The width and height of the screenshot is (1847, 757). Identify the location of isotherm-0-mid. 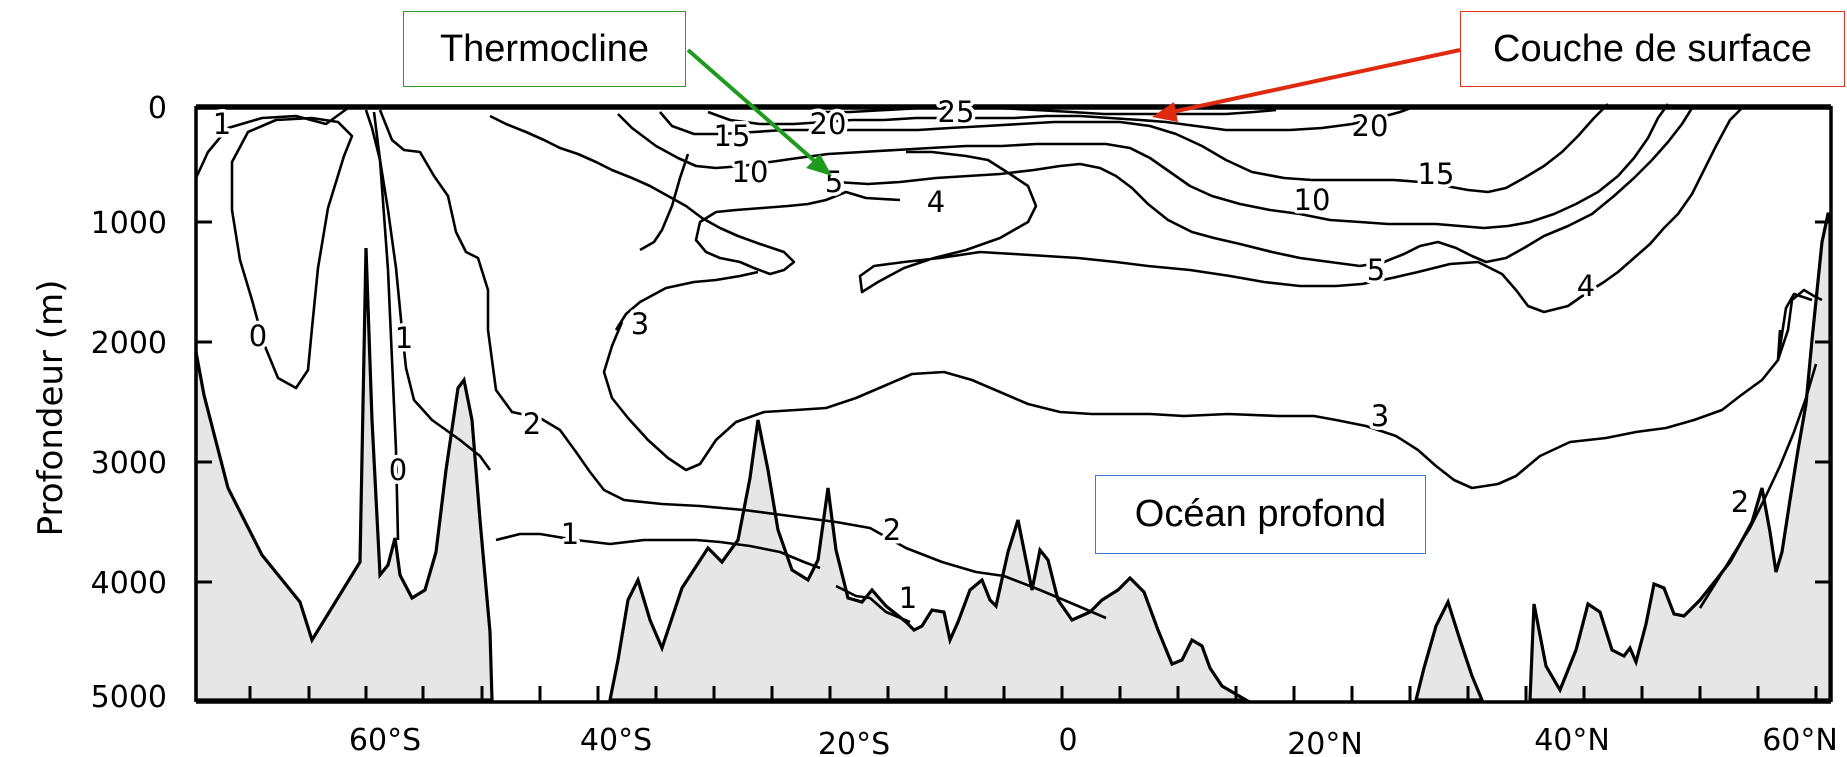
(386, 326).